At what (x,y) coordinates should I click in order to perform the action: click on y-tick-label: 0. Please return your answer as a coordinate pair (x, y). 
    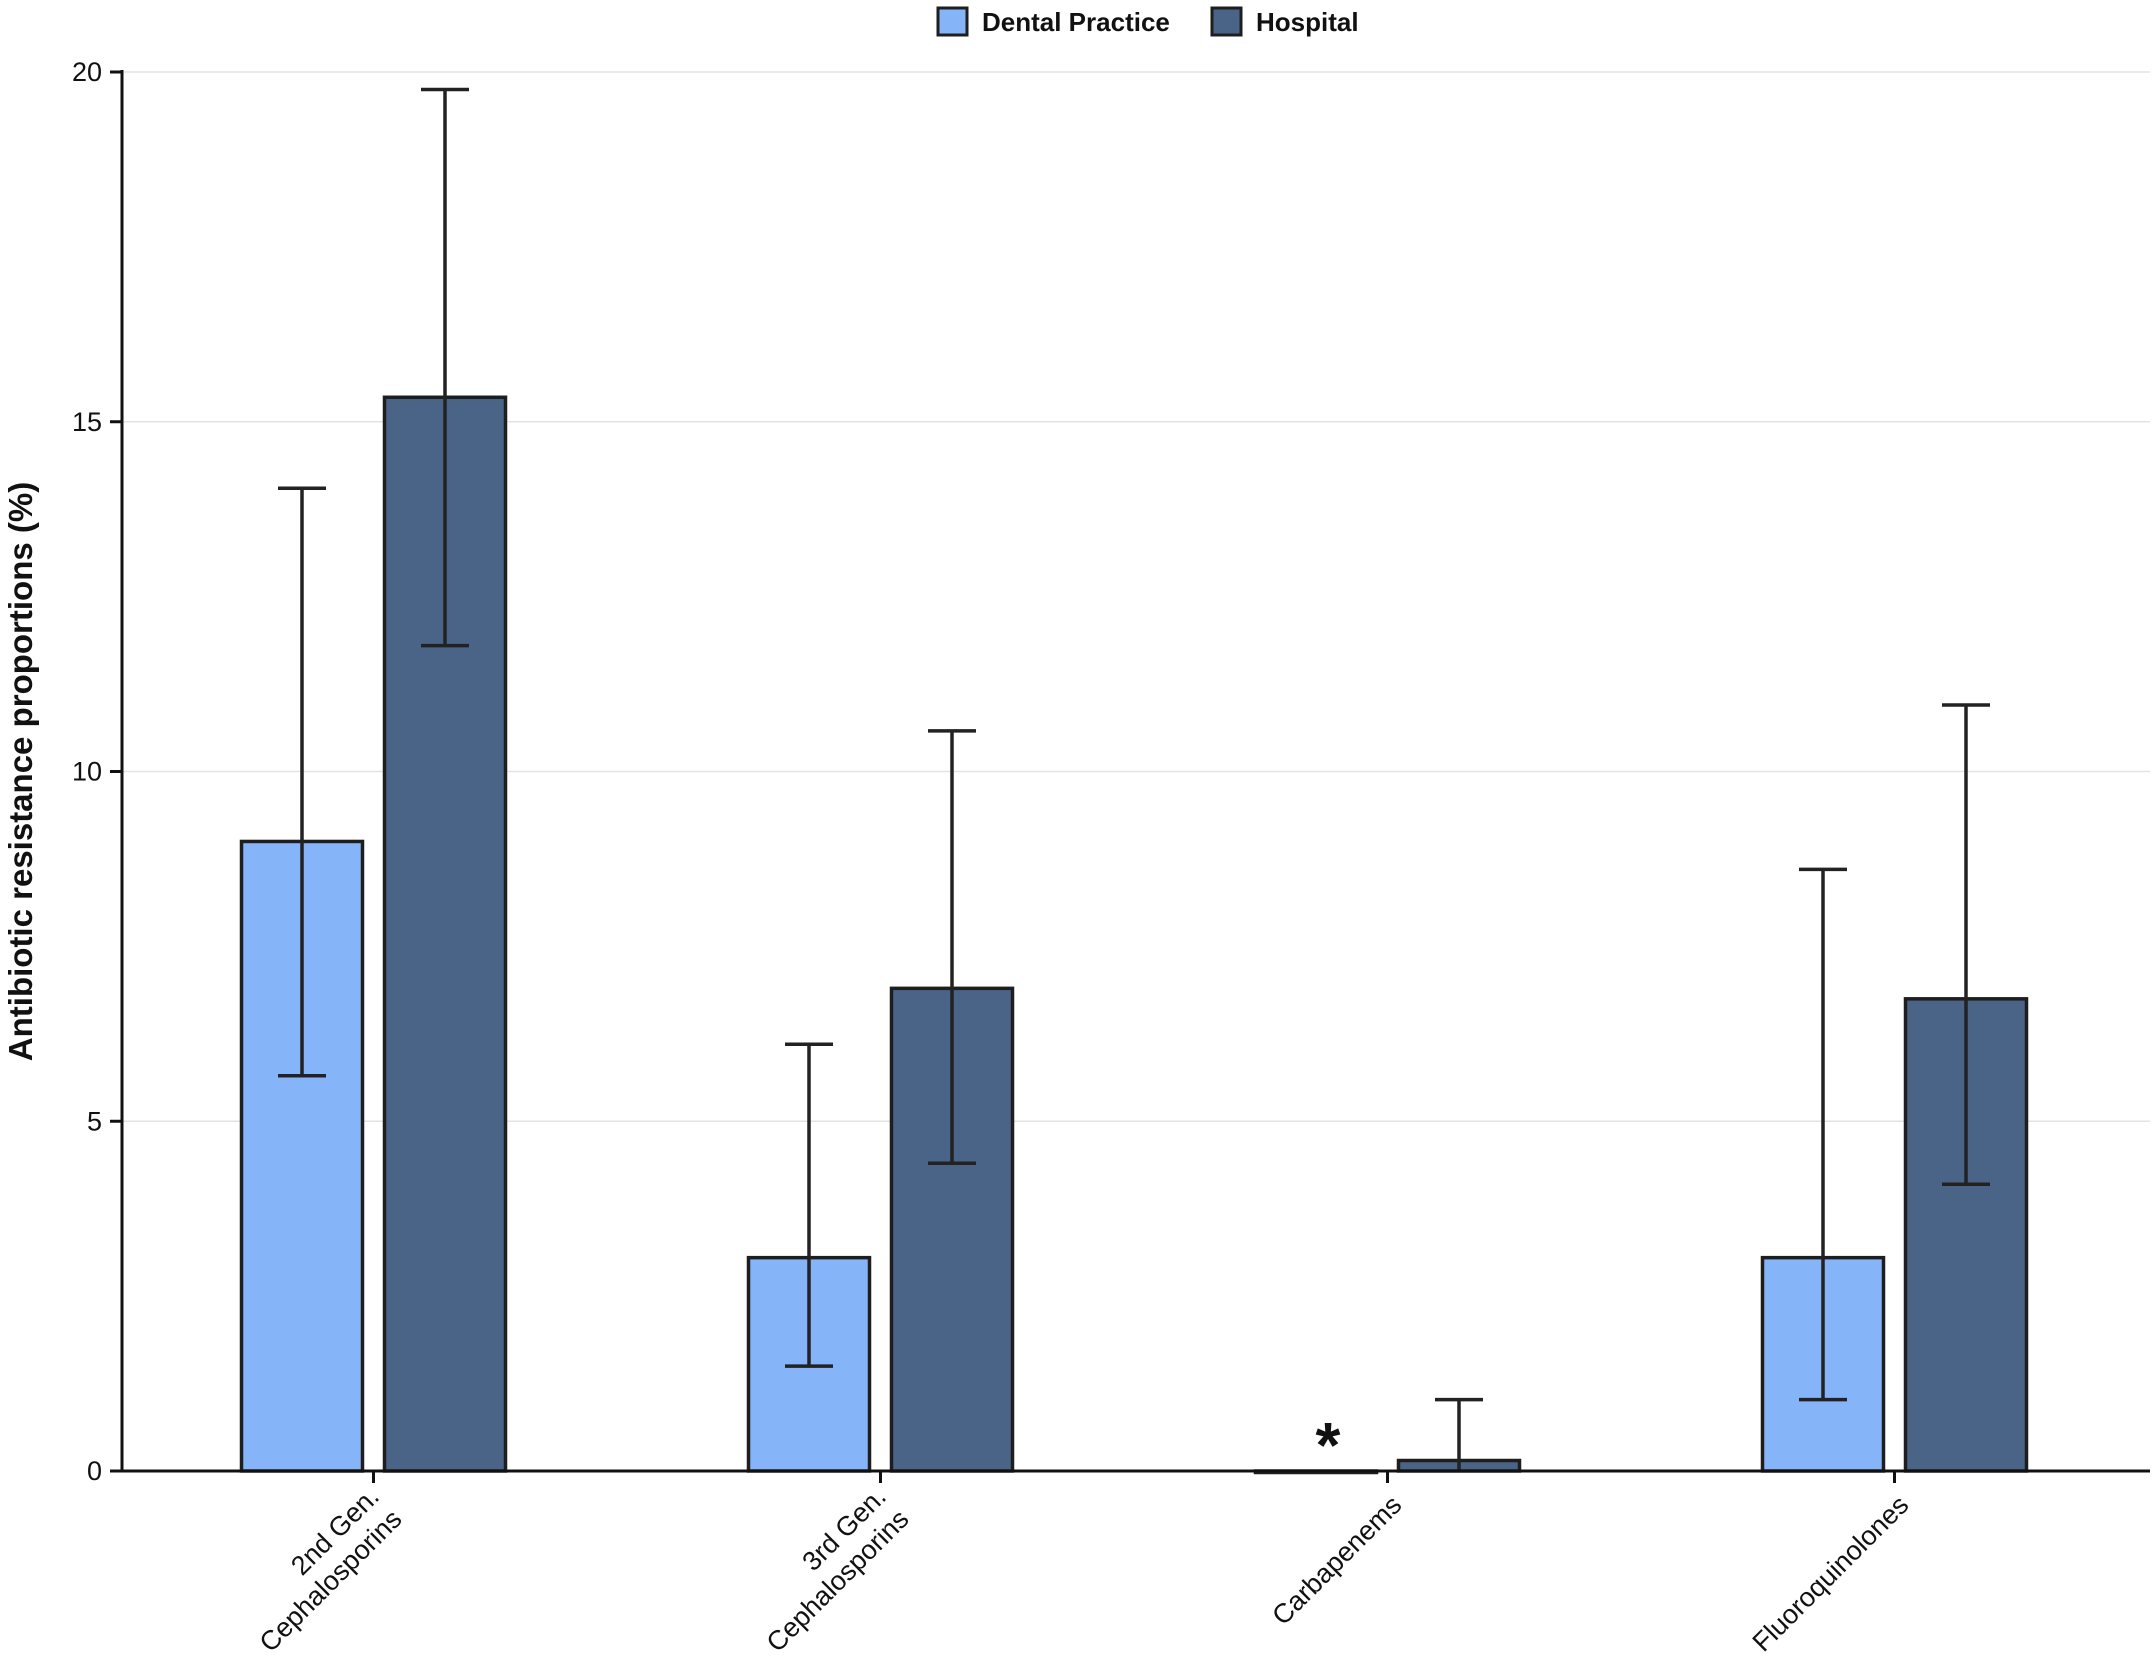
    Looking at the image, I should click on (94, 1471).